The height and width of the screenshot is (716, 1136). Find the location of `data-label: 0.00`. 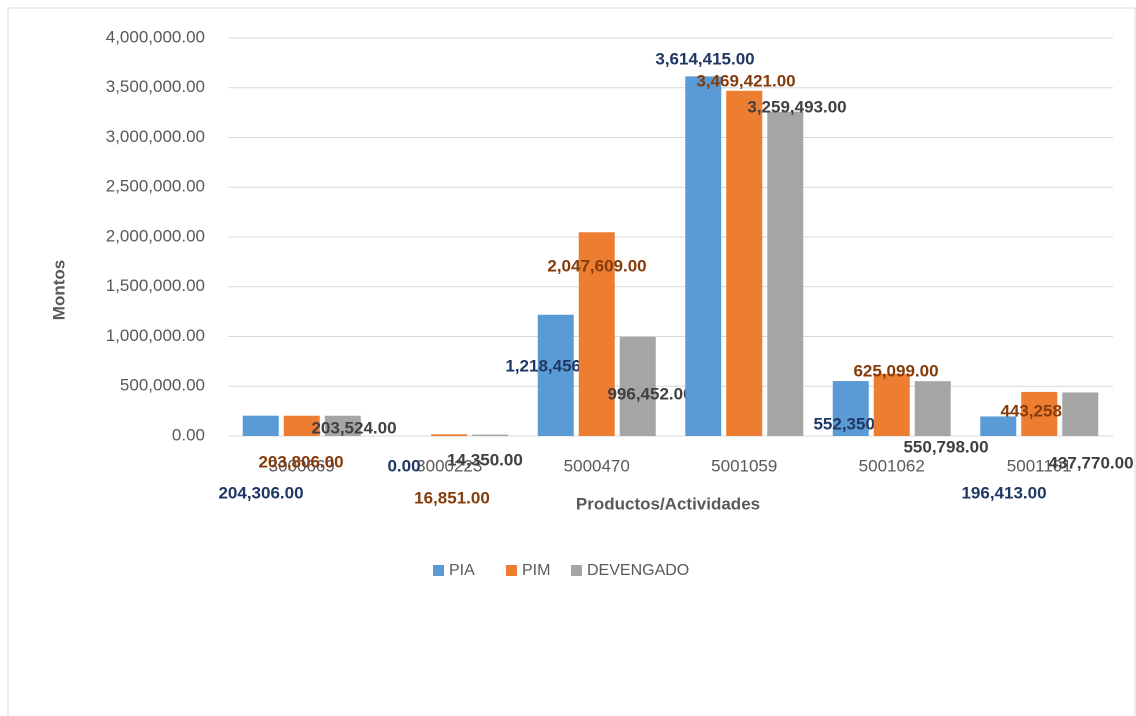

data-label: 0.00 is located at coordinates (403, 465).